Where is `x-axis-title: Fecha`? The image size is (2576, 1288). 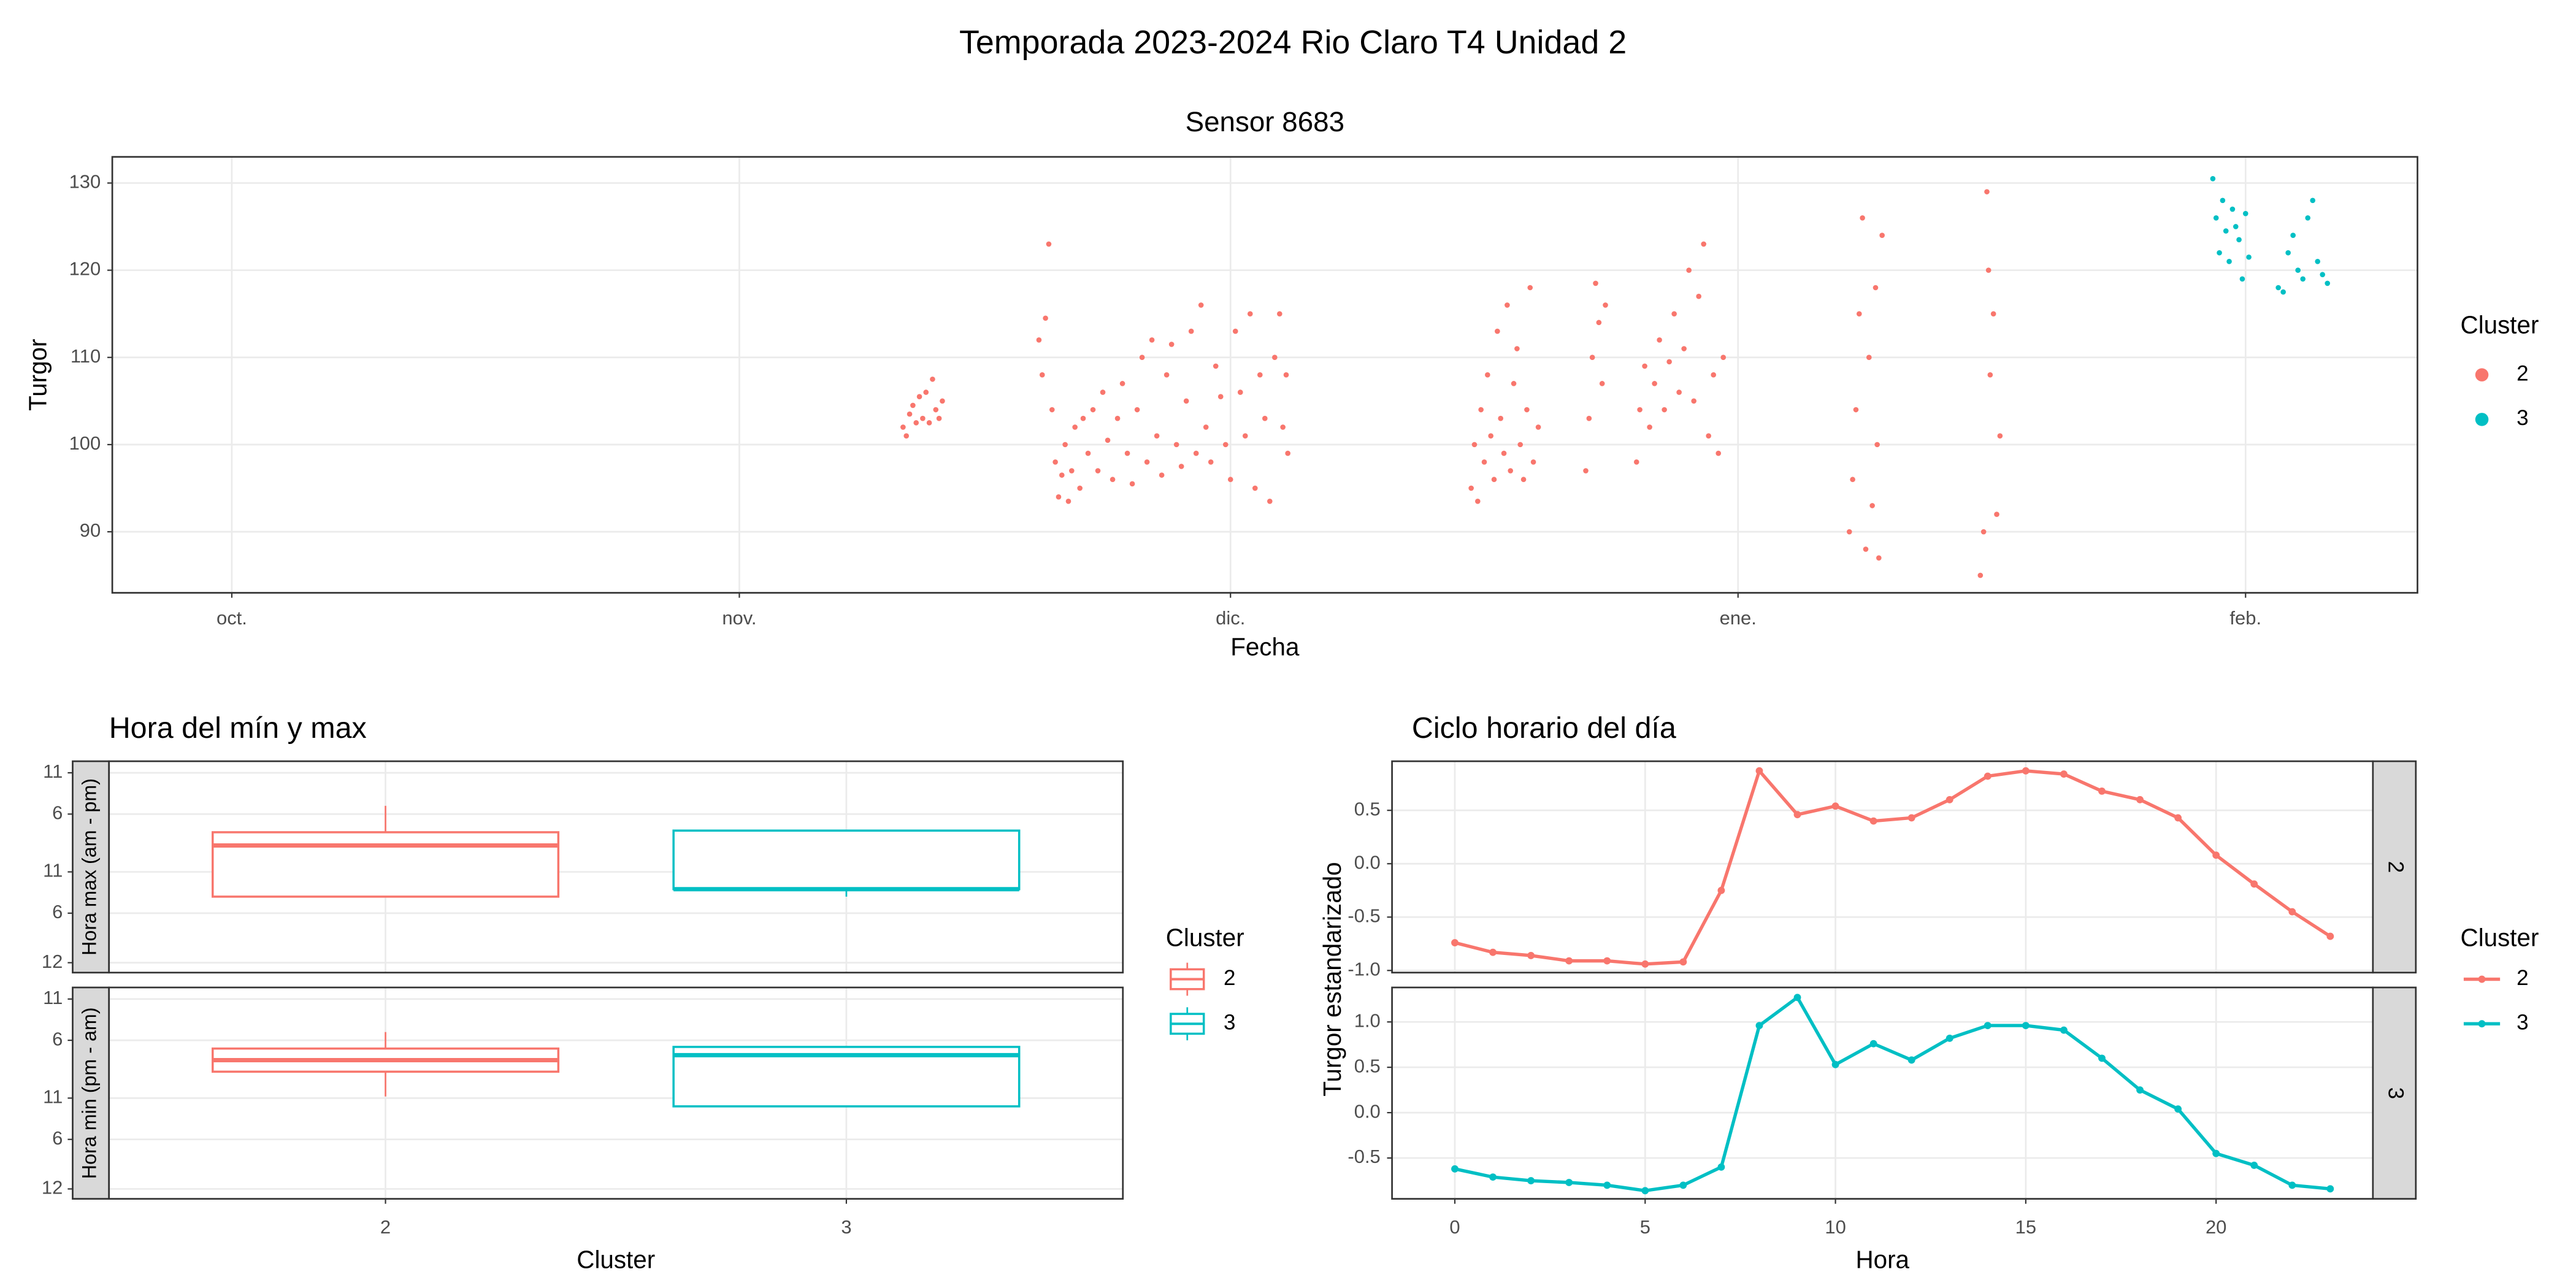 x-axis-title: Fecha is located at coordinates (1265, 647).